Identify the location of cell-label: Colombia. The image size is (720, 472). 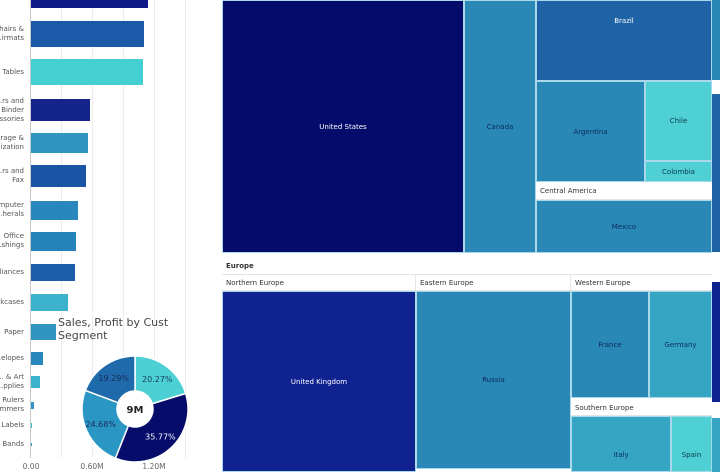
(678, 171).